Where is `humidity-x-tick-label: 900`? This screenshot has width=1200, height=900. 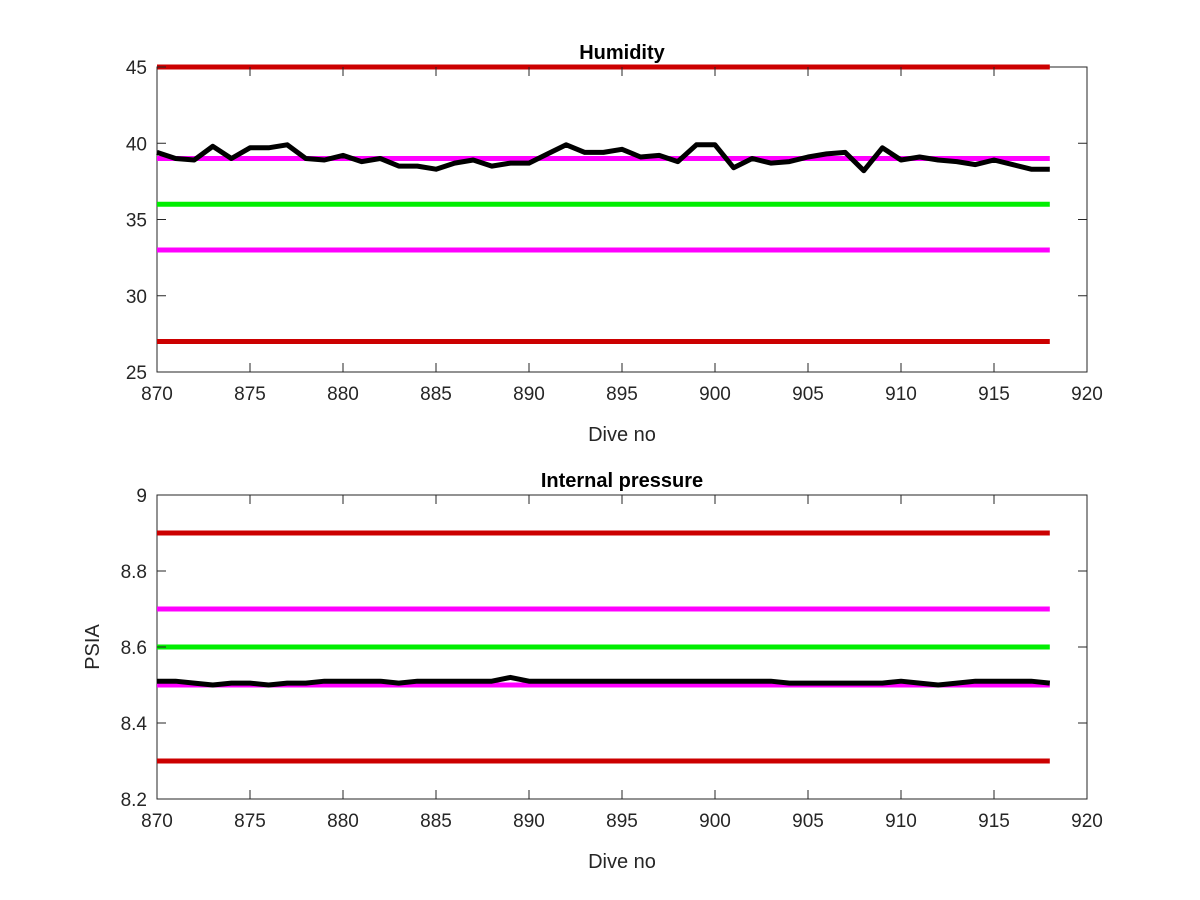 humidity-x-tick-label: 900 is located at coordinates (715, 394).